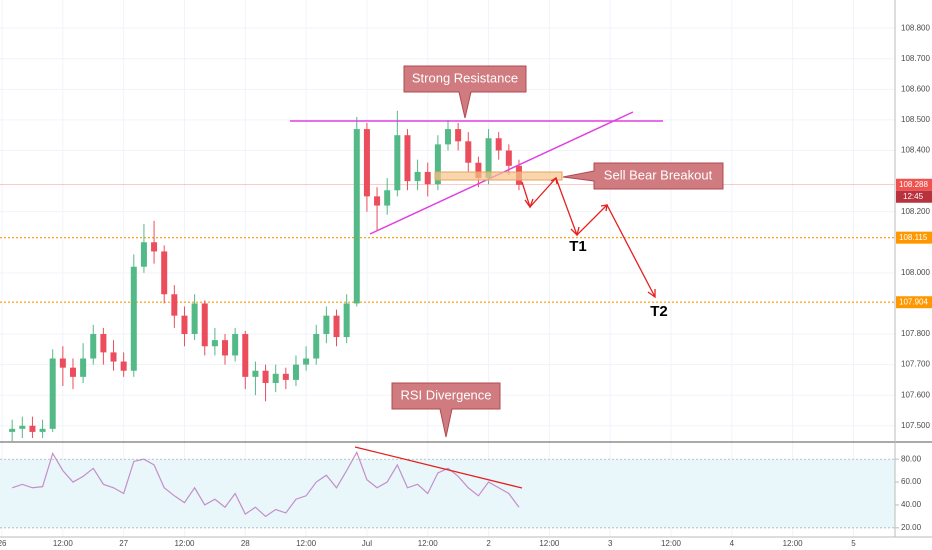  I want to click on x-tick-label: Jul, so click(367, 543).